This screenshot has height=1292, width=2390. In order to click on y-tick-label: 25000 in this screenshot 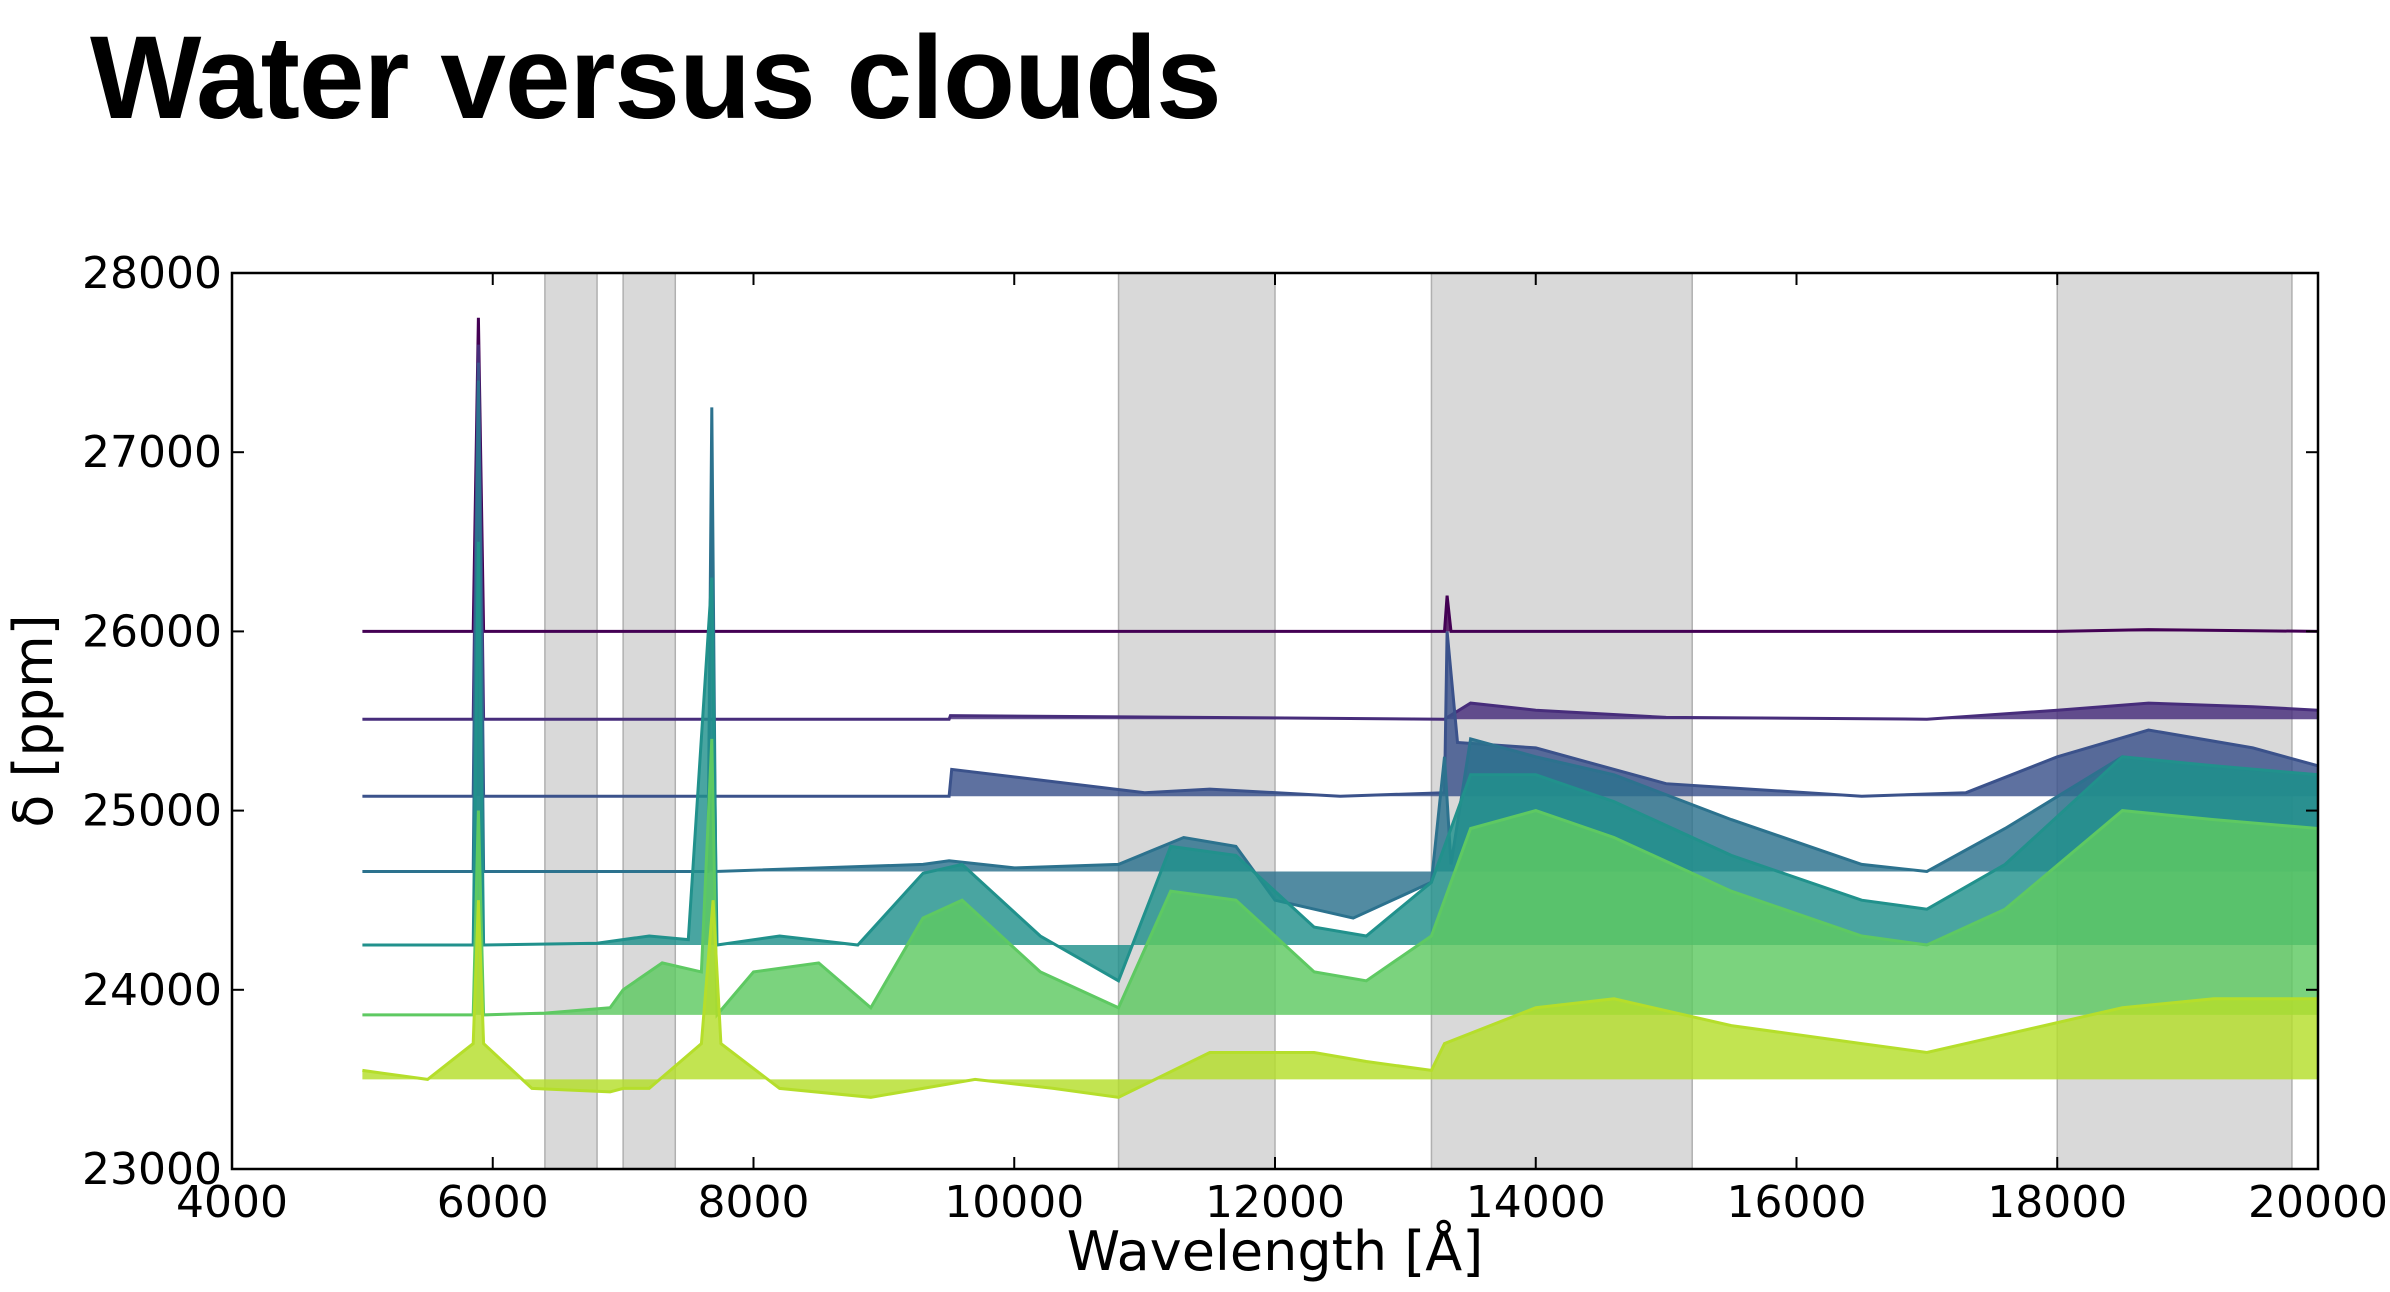, I will do `click(152, 811)`.